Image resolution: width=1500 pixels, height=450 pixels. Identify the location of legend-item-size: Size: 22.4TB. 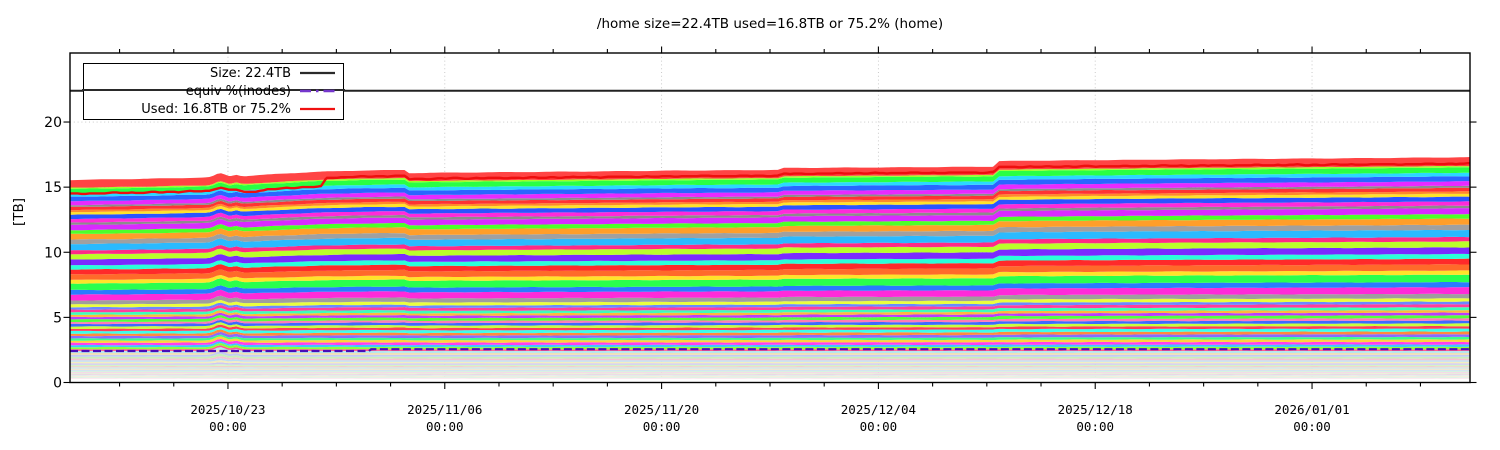
(213, 73).